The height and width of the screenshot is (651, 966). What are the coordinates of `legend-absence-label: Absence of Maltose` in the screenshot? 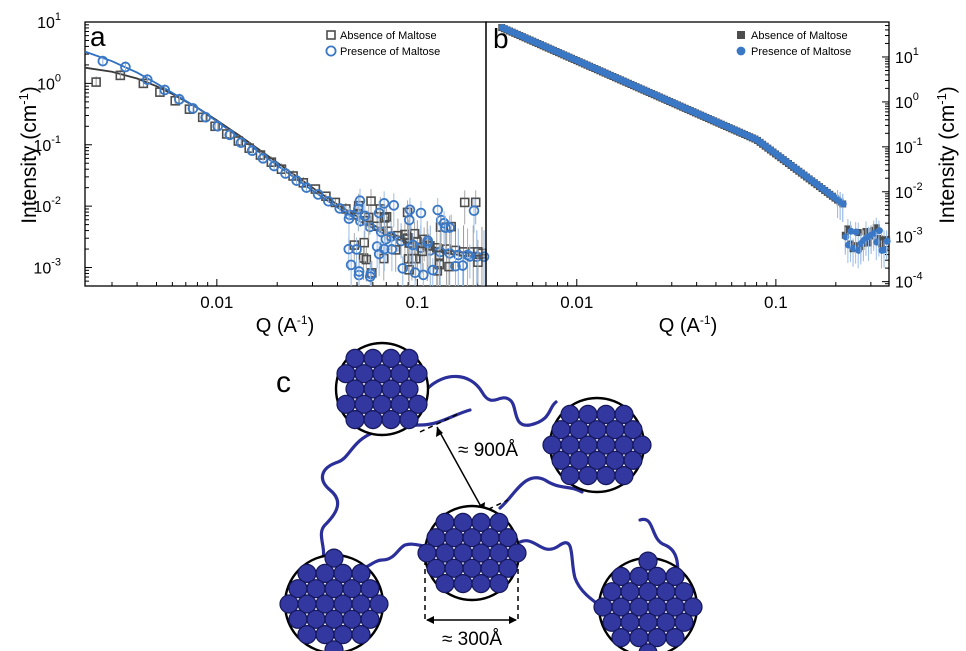 It's located at (799, 36).